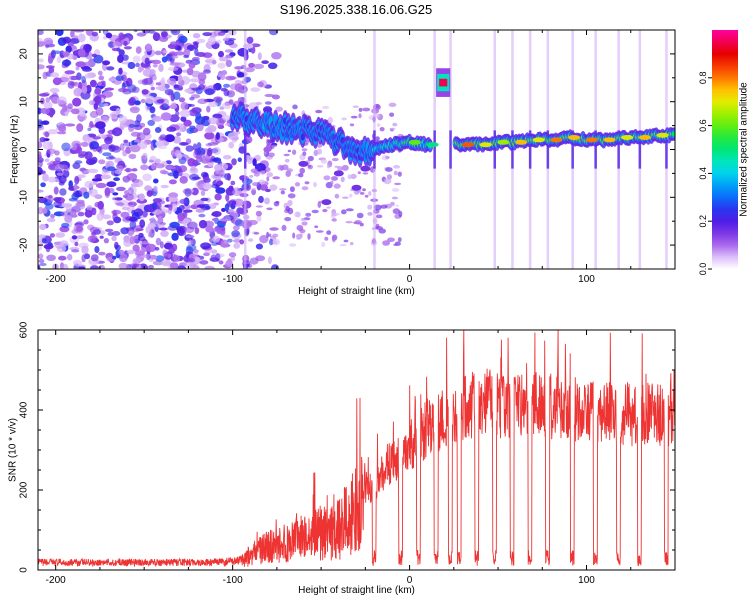 The height and width of the screenshot is (600, 750). What do you see at coordinates (326, 202) in the screenshot?
I see `isolated-blob` at bounding box center [326, 202].